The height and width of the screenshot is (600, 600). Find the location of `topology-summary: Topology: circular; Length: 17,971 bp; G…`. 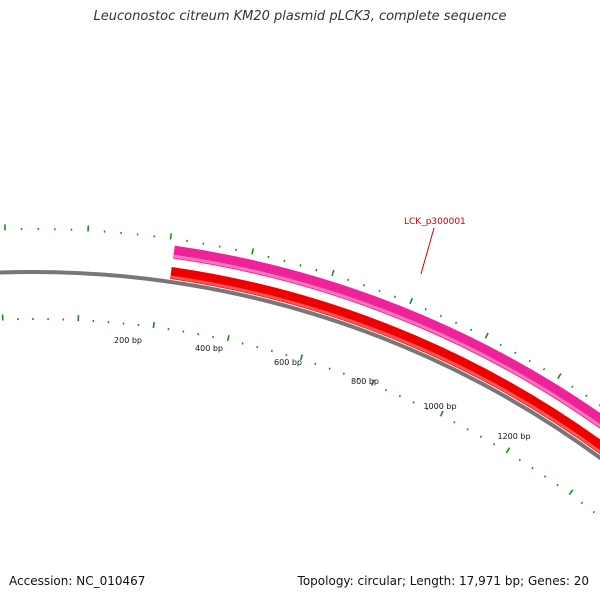

topology-summary: Topology: circular; Length: 17,971 bp; G… is located at coordinates (443, 581).